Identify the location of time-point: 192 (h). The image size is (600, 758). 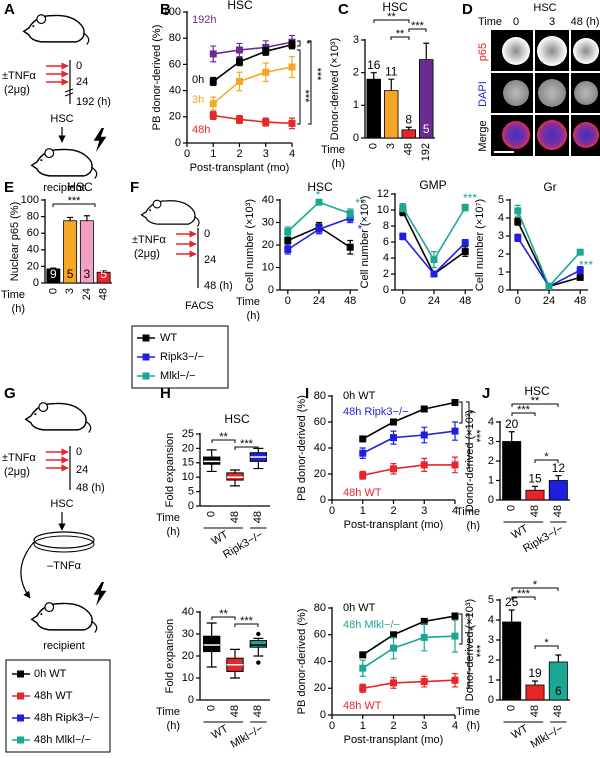
(93, 102).